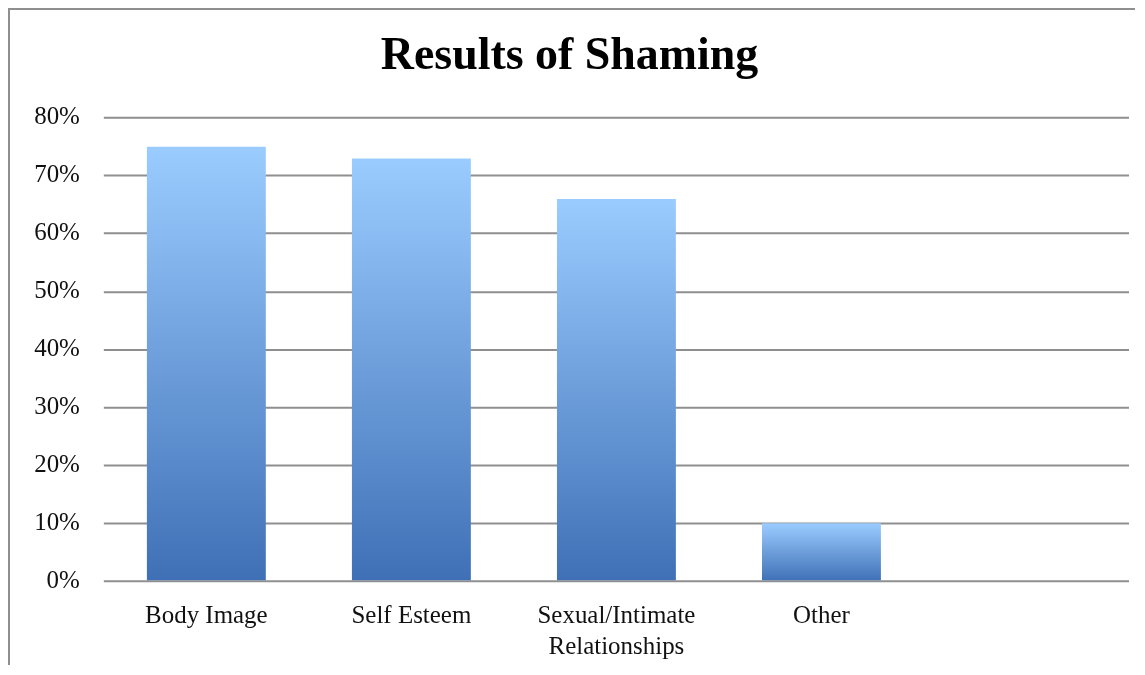  What do you see at coordinates (57, 348) in the screenshot?
I see `y-tick-label: 40%` at bounding box center [57, 348].